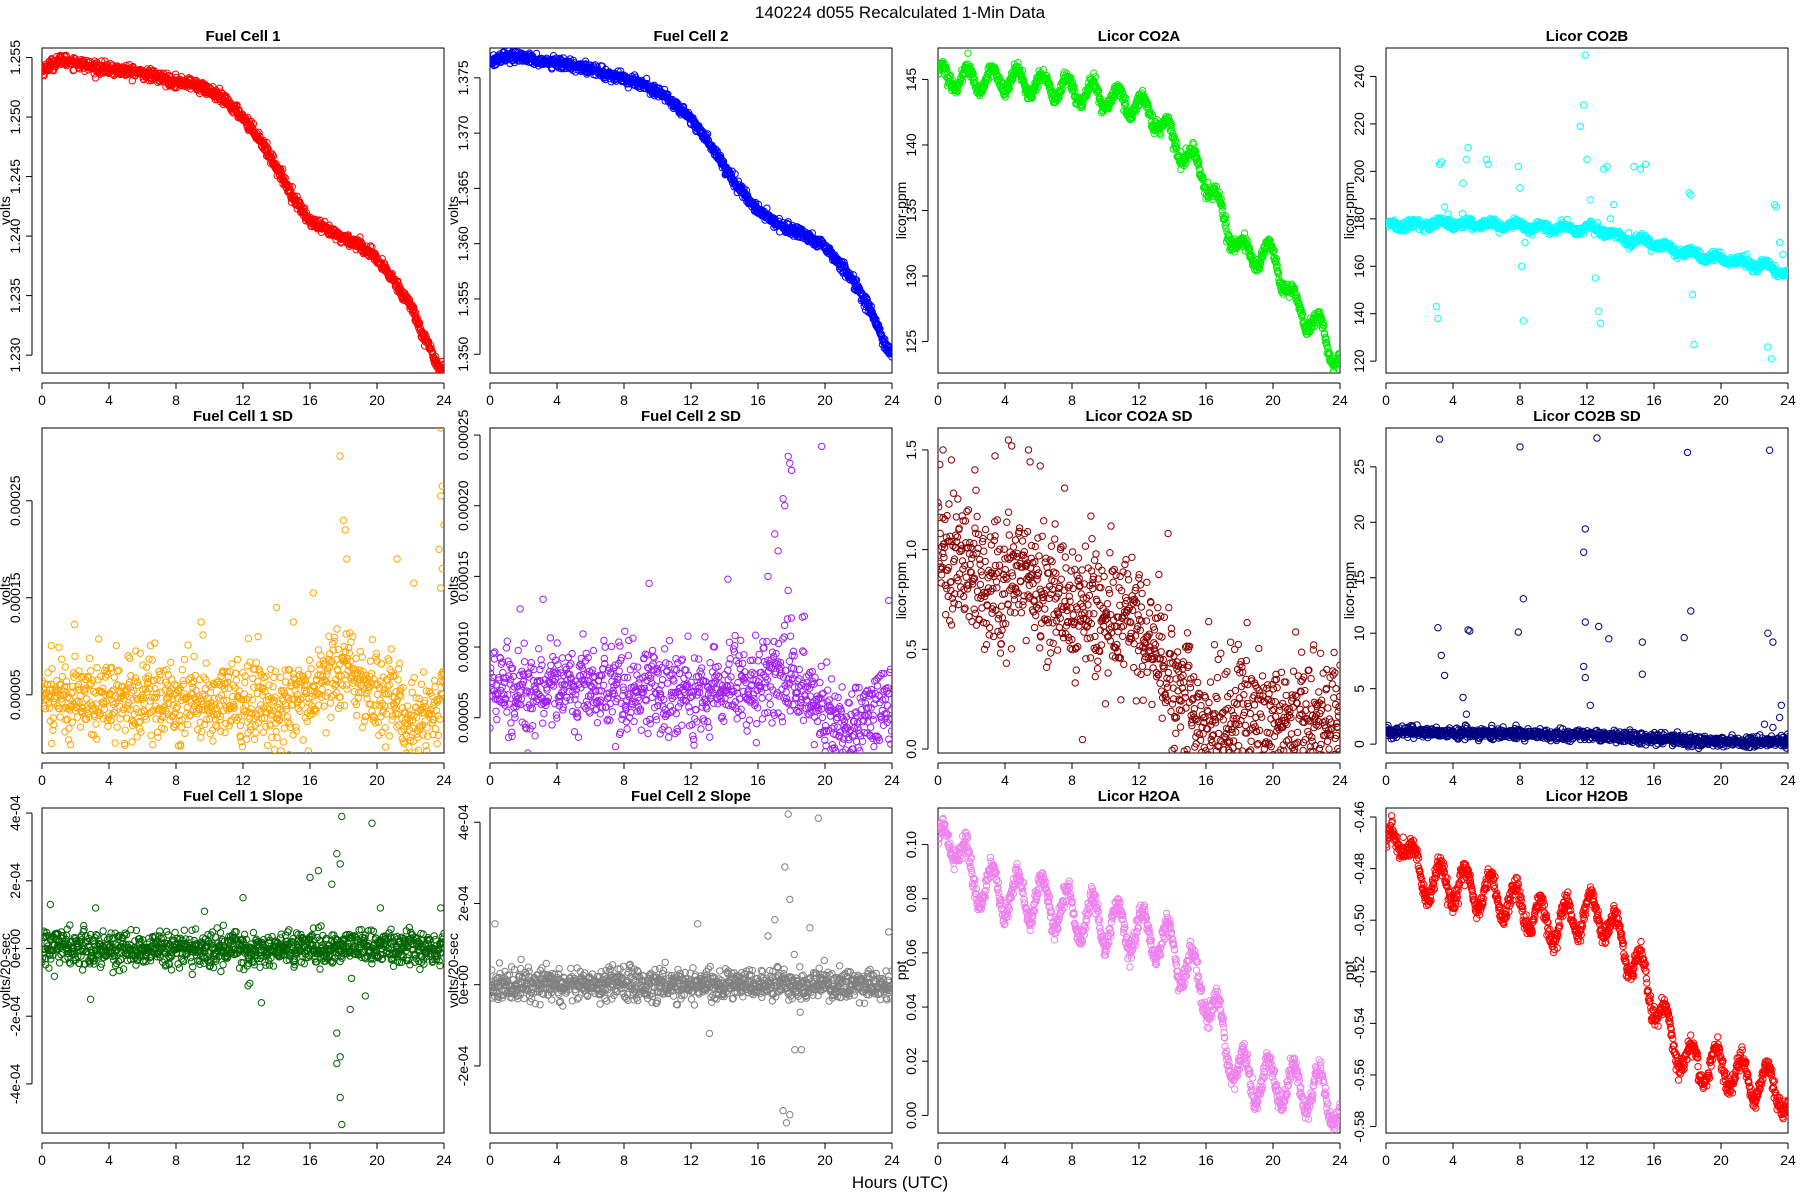  What do you see at coordinates (15, 295) in the screenshot?
I see `y-tick-label: 1.235` at bounding box center [15, 295].